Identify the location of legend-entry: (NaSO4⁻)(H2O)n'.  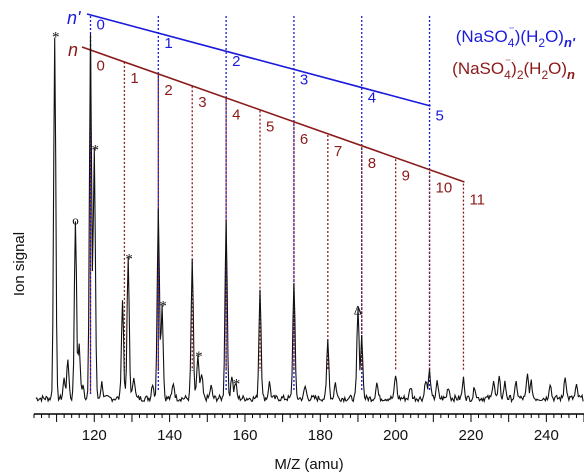
(516, 36).